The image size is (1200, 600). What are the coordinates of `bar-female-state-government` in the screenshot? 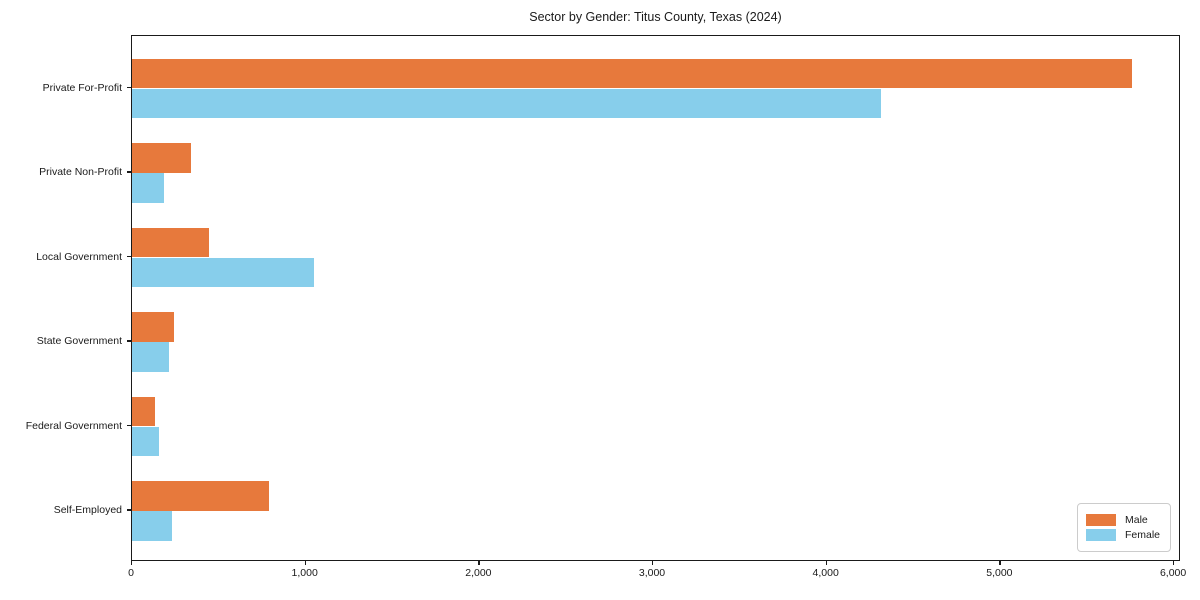 It's located at (151, 357).